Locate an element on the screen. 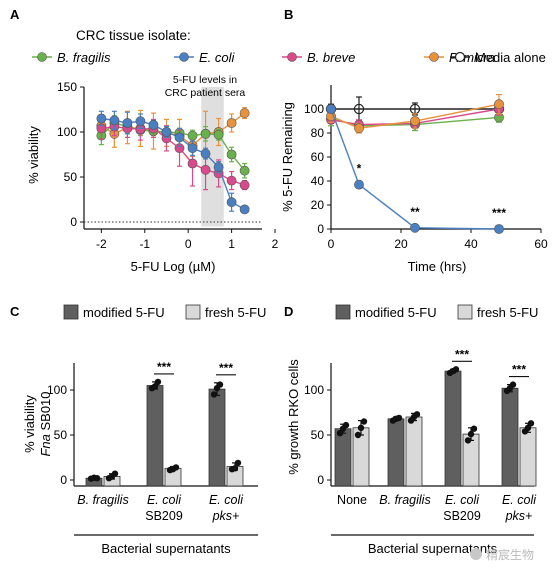 Image resolution: width=558 pixels, height=570 pixels. panel-label-c: C is located at coordinates (15, 311).